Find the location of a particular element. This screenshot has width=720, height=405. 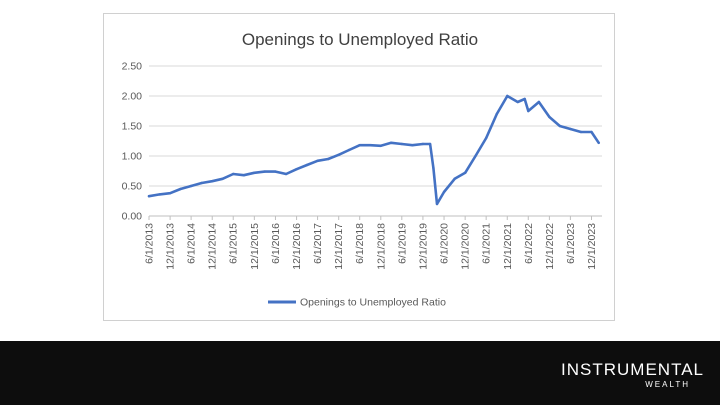

y-tick-label: 2.00 is located at coordinates (132, 97).